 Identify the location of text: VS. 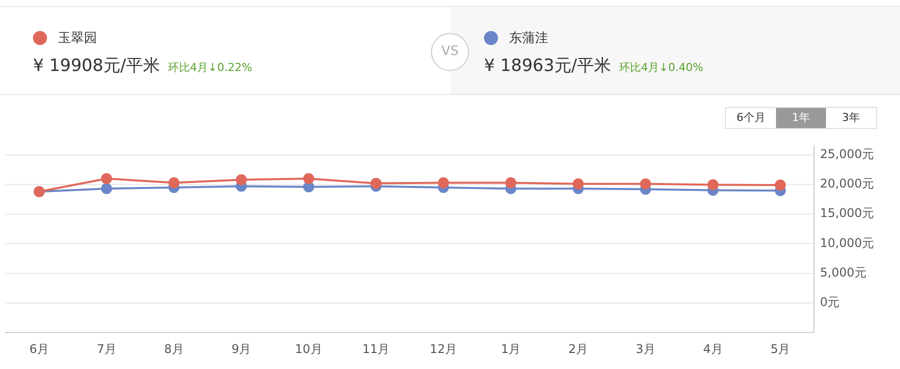
(450, 52).